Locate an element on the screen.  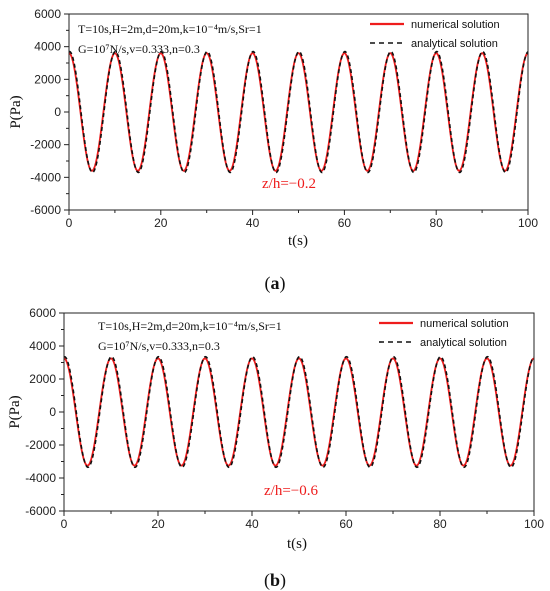
panel-a-x-tick-label: 40 is located at coordinates (253, 223).